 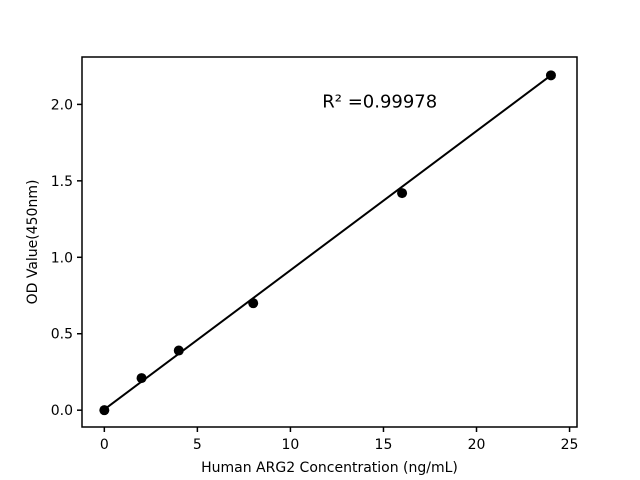 What do you see at coordinates (104, 445) in the screenshot?
I see `x-tick-label: 0` at bounding box center [104, 445].